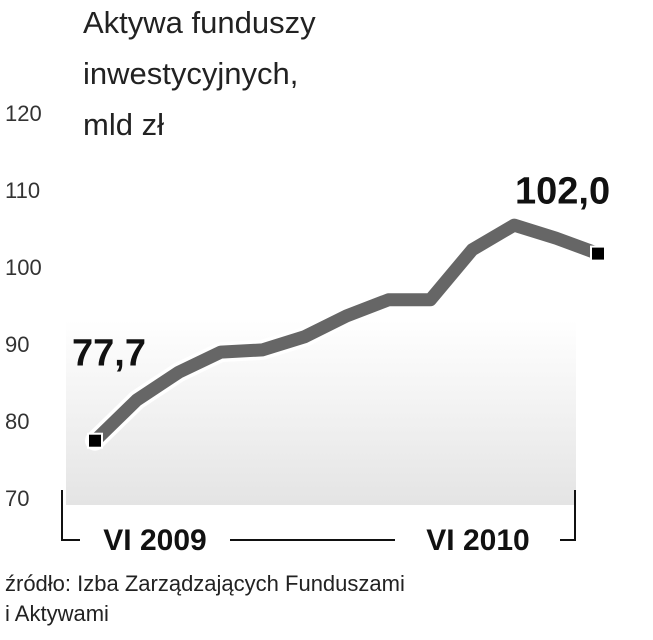  I want to click on y-tick-label: 90, so click(17, 344).